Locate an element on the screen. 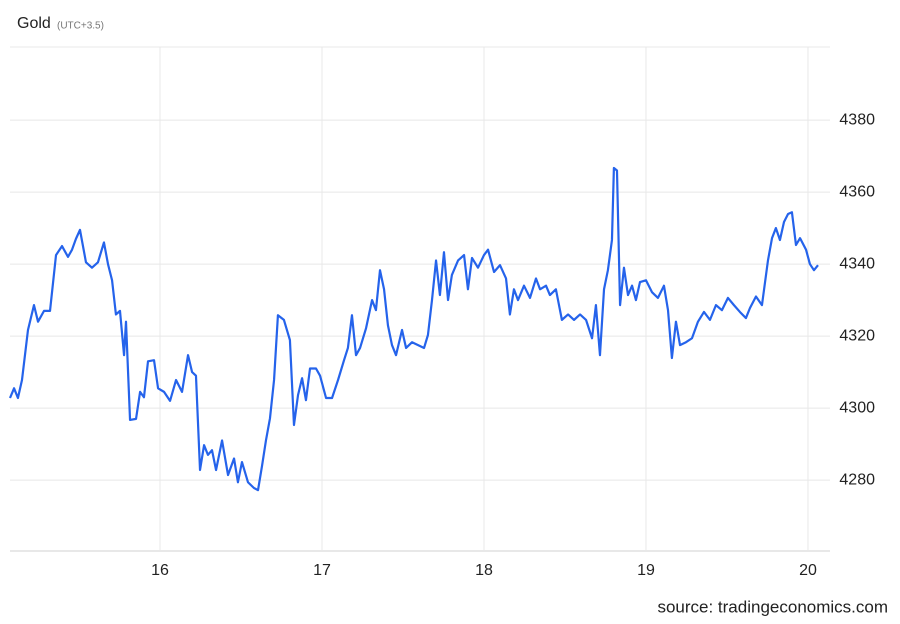 This screenshot has width=900, height=624. chart-title: Gold is located at coordinates (34, 23).